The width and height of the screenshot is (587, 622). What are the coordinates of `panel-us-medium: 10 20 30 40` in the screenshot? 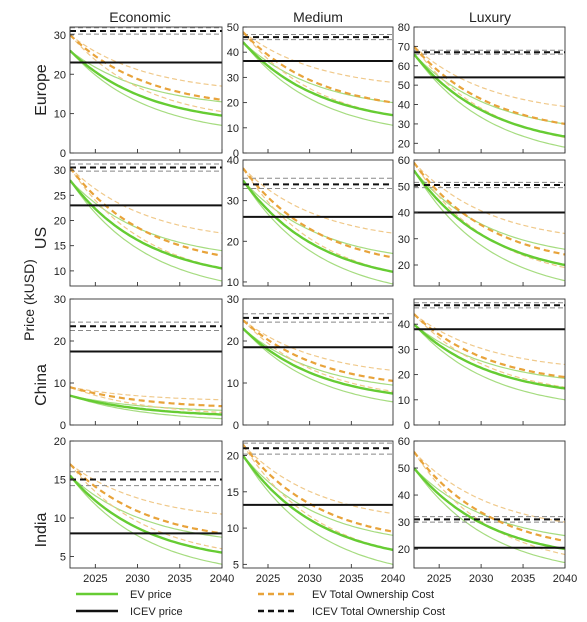 It's located at (310, 222).